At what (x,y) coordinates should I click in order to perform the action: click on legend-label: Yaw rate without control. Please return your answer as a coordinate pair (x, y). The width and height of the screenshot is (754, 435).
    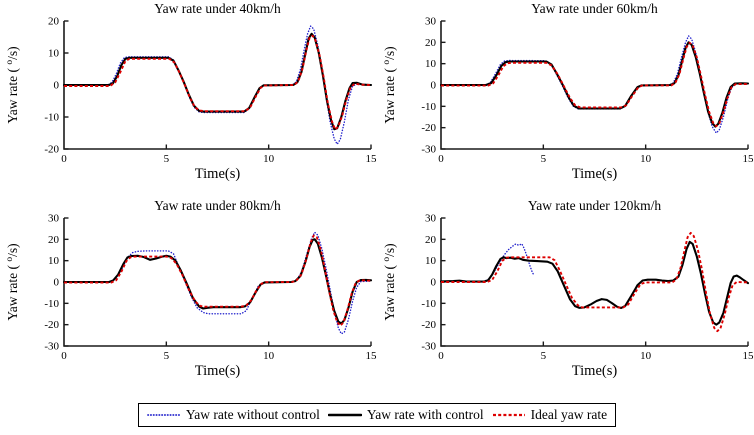
    Looking at the image, I should click on (252, 414).